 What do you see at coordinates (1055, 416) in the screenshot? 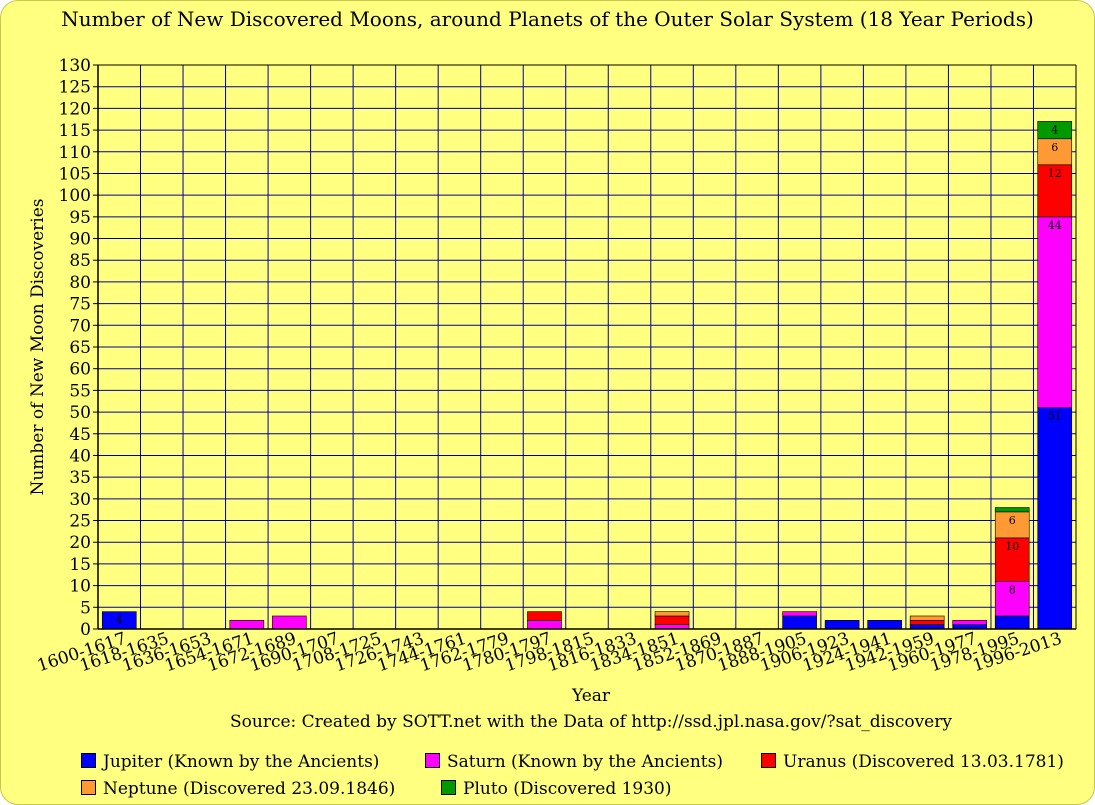
I see `data-label-jupiter: 51` at bounding box center [1055, 416].